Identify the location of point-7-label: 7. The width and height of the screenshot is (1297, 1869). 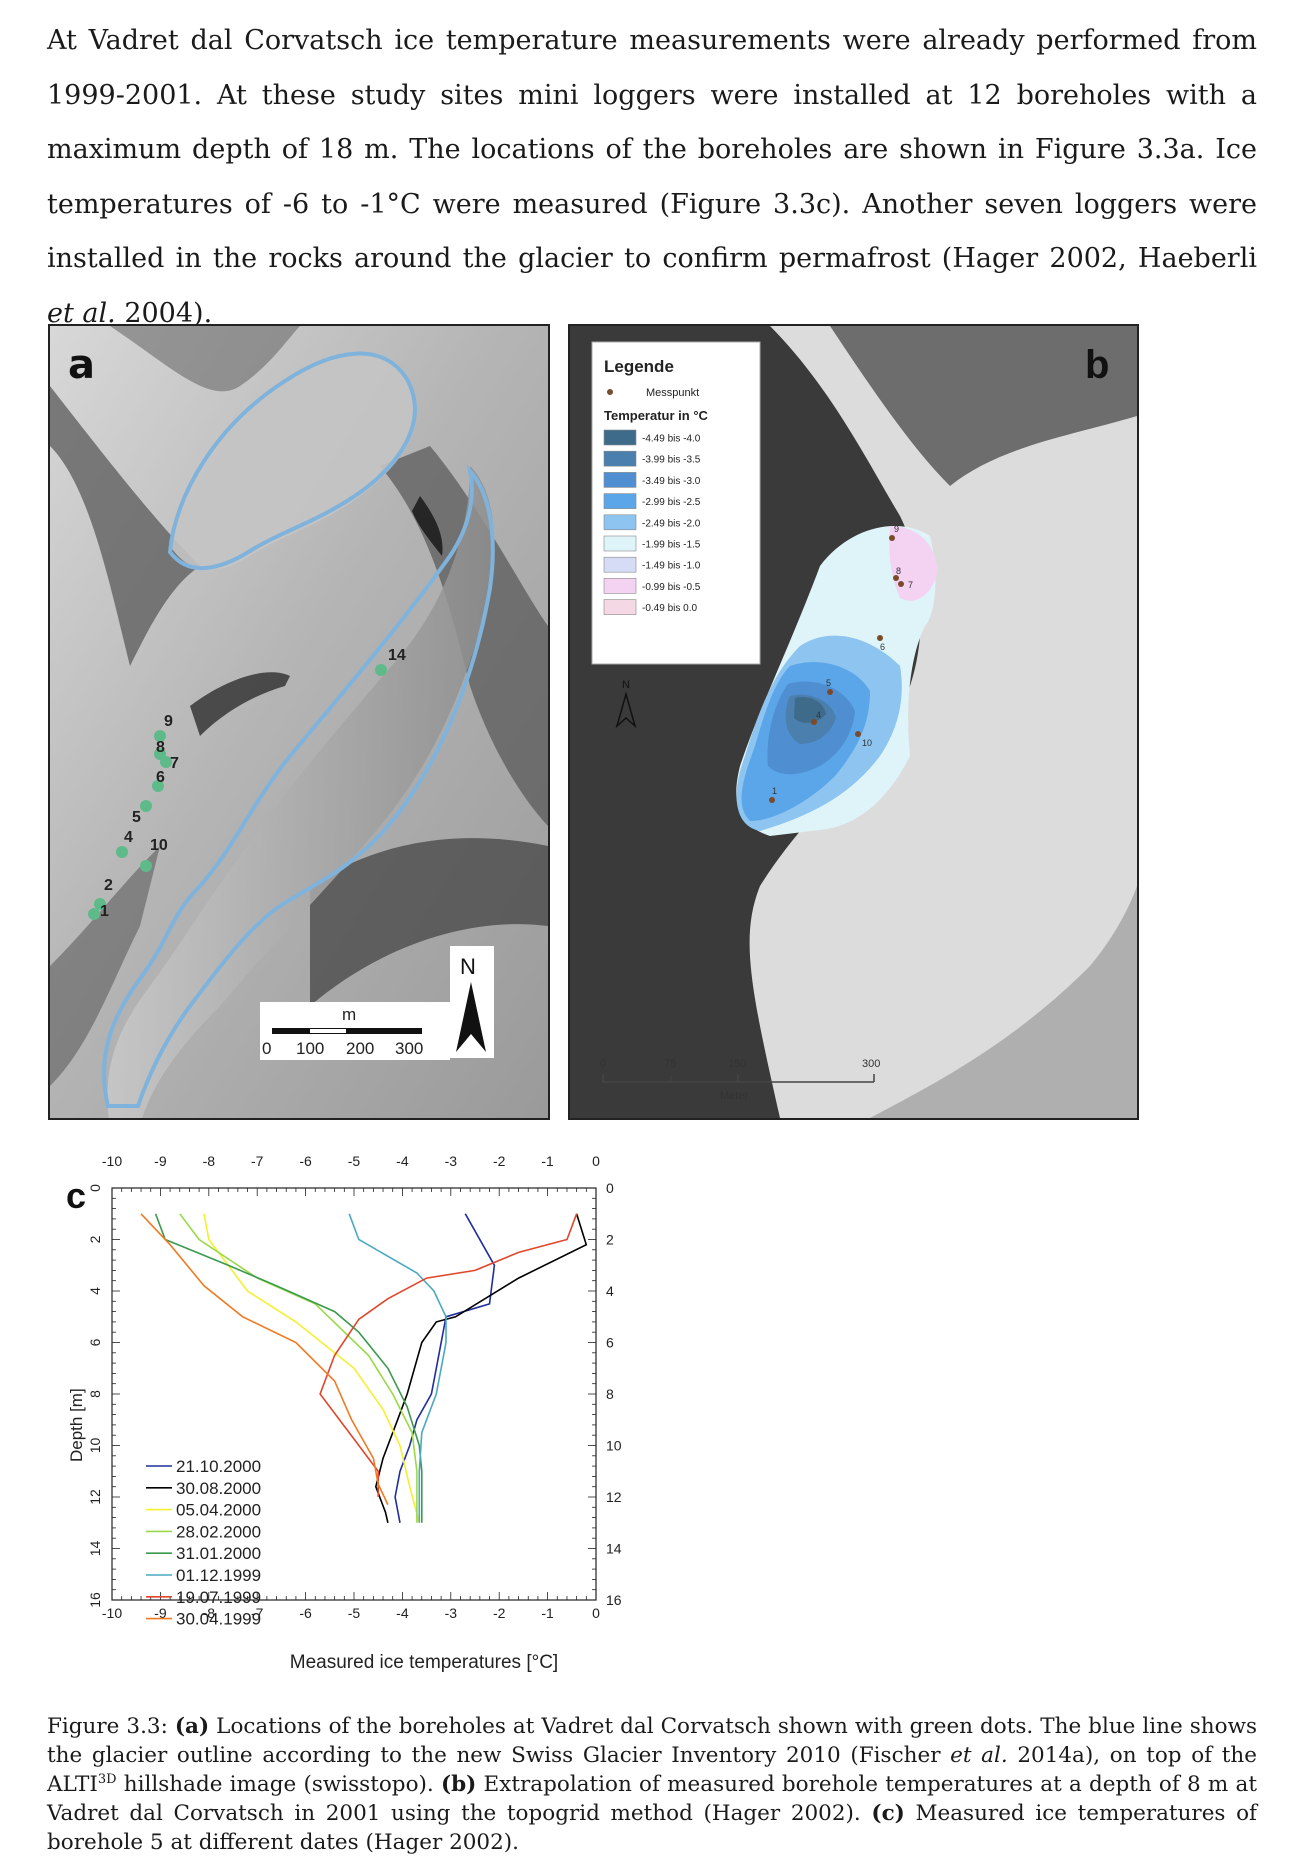
(910, 585).